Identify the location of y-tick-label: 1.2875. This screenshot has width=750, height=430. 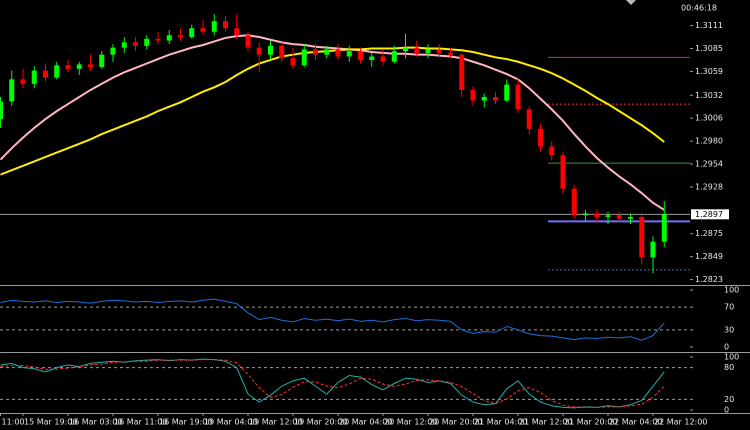
(709, 233).